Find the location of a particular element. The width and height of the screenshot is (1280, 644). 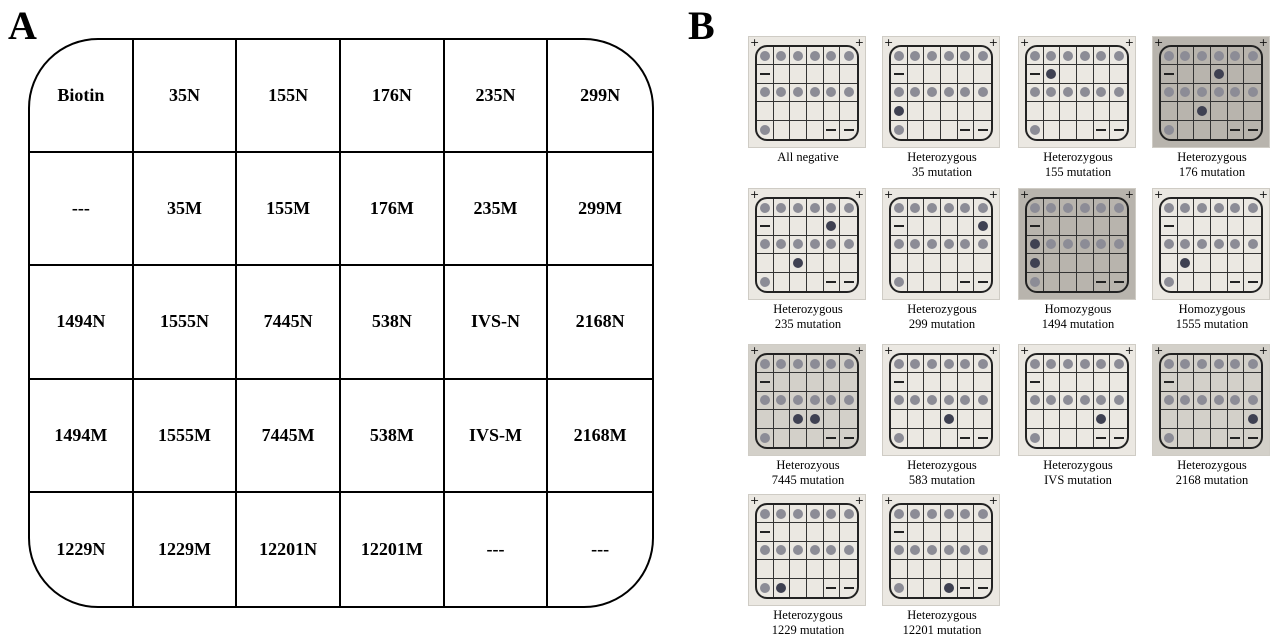

caption-line-2: 1229 mutation is located at coordinates (808, 630).